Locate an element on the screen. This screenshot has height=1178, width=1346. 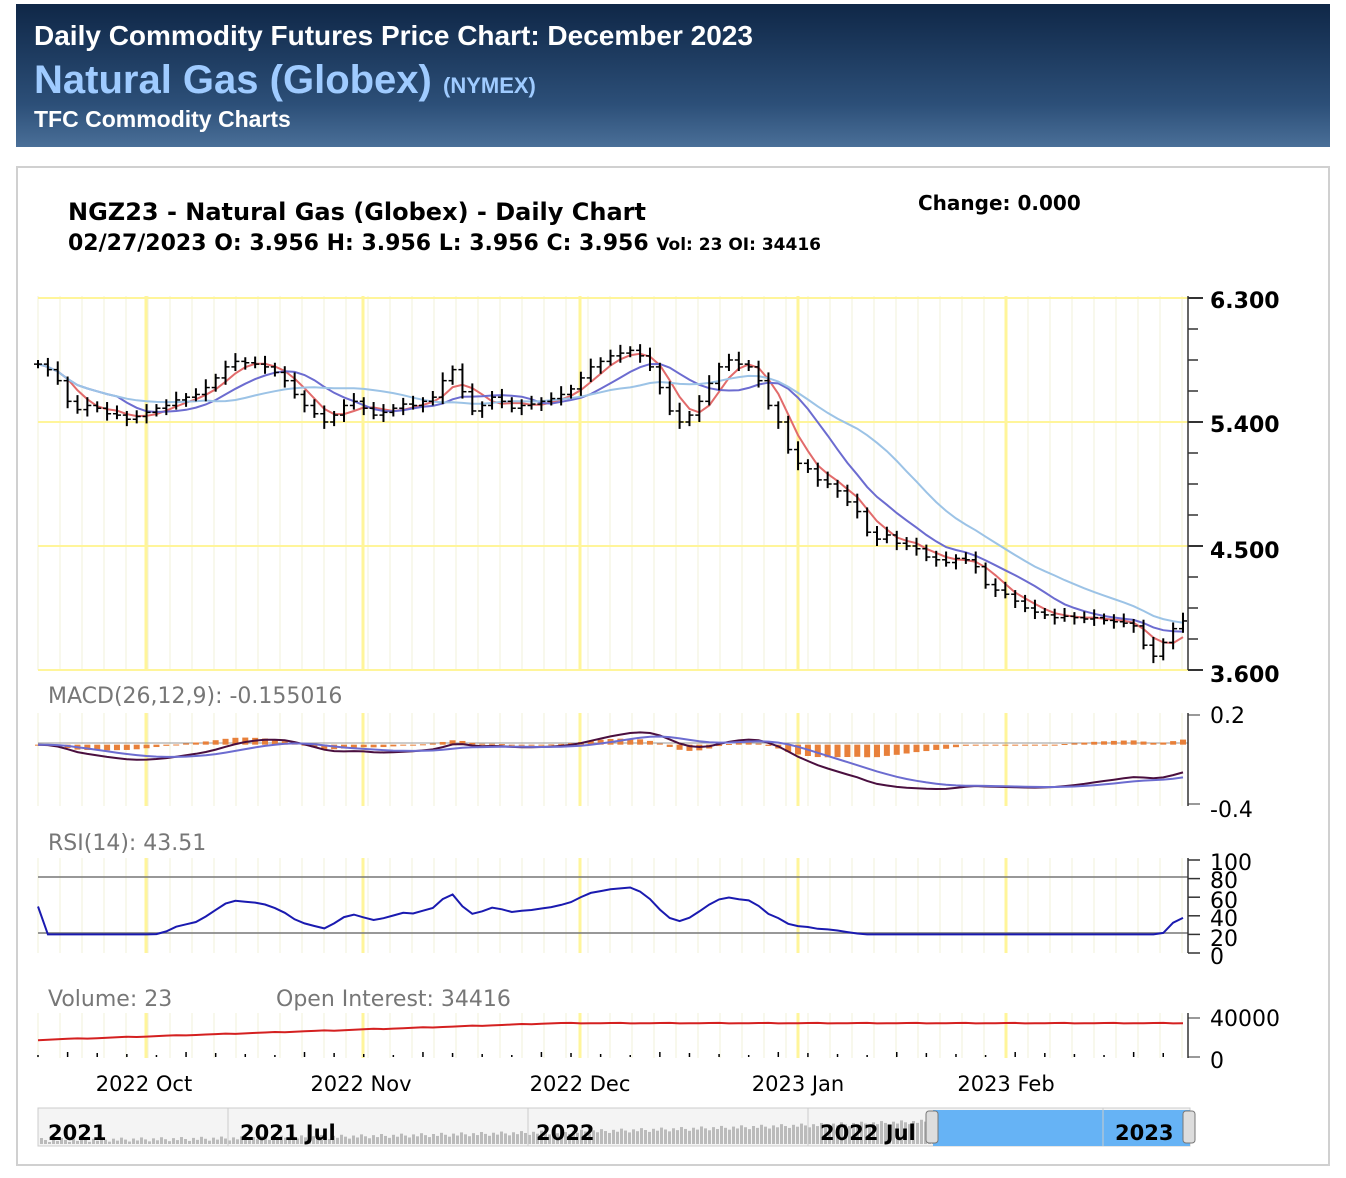
commodity-title: Natural Gas (Globex) (NYMEX) is located at coordinates (285, 80).